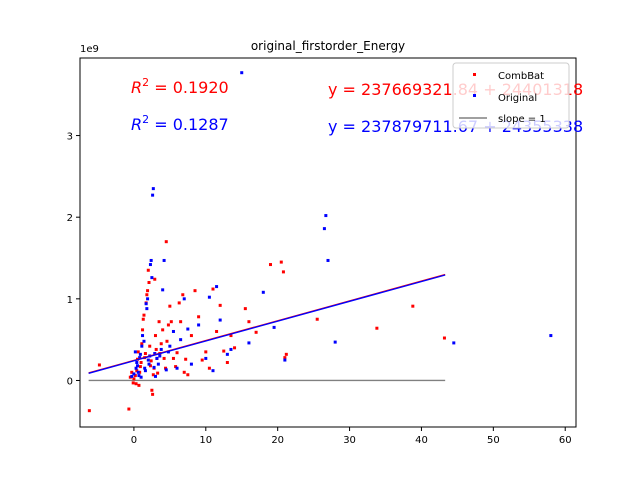  I want to click on legend-marker-combat, so click(474, 74).